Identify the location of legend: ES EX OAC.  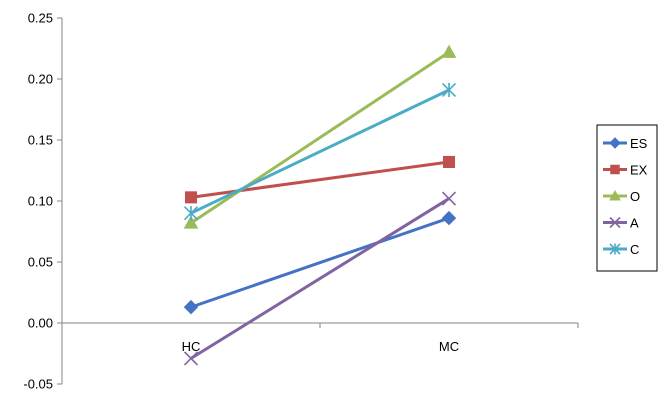
(627, 198).